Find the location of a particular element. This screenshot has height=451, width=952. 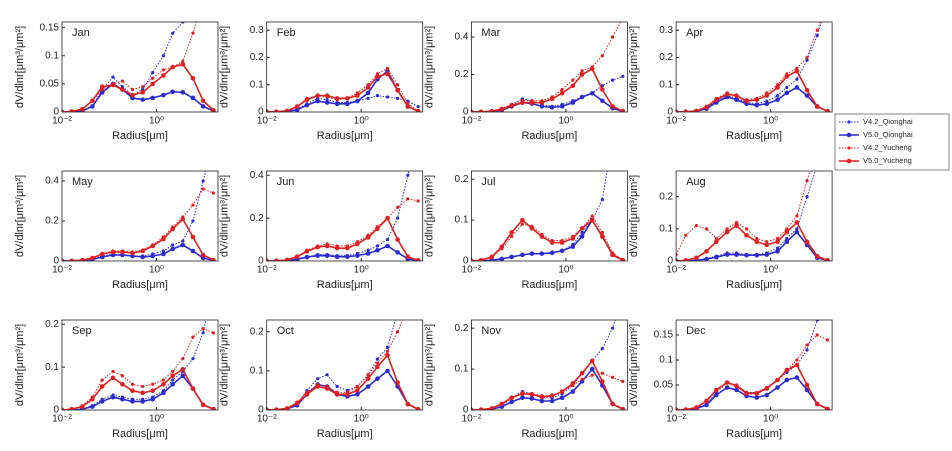

legend-marker is located at coordinates (849, 135).